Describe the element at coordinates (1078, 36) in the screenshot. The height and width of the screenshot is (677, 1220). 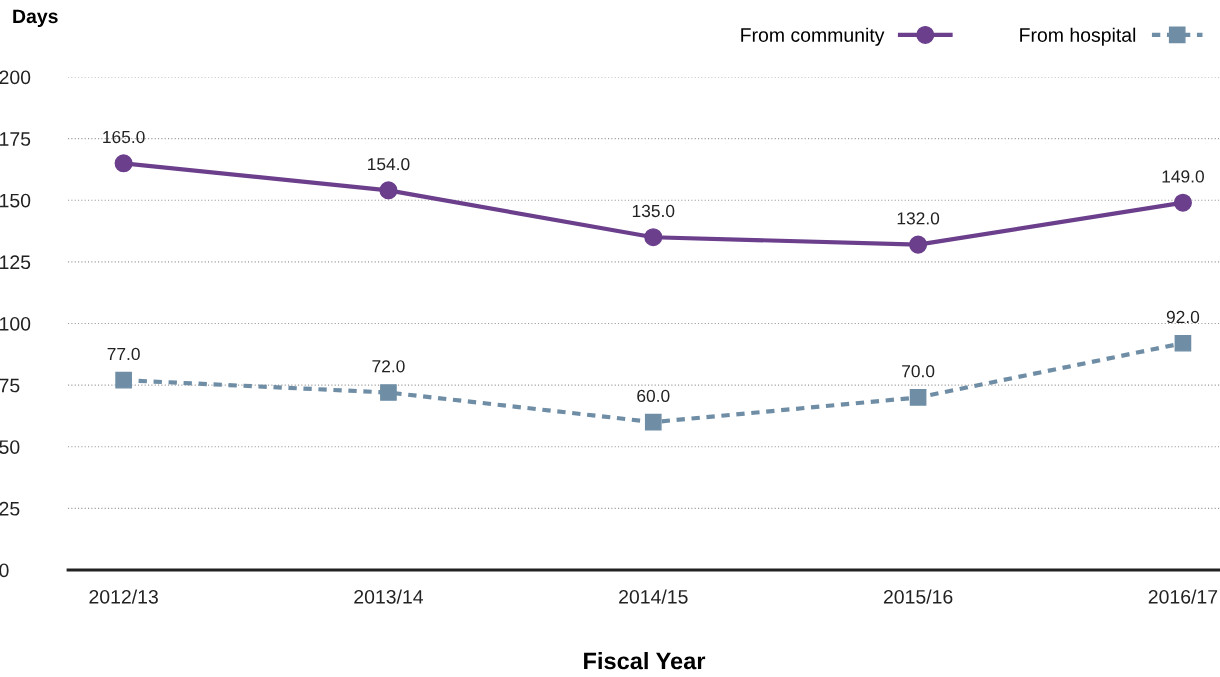
I see `legend-label: From hospital` at that location.